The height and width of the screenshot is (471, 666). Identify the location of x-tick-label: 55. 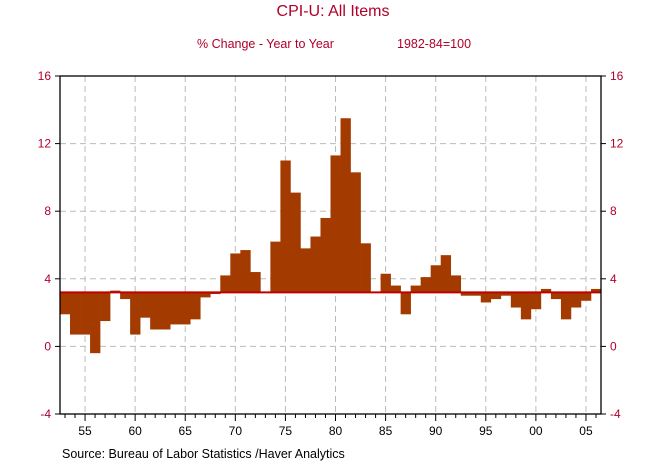
(85, 431).